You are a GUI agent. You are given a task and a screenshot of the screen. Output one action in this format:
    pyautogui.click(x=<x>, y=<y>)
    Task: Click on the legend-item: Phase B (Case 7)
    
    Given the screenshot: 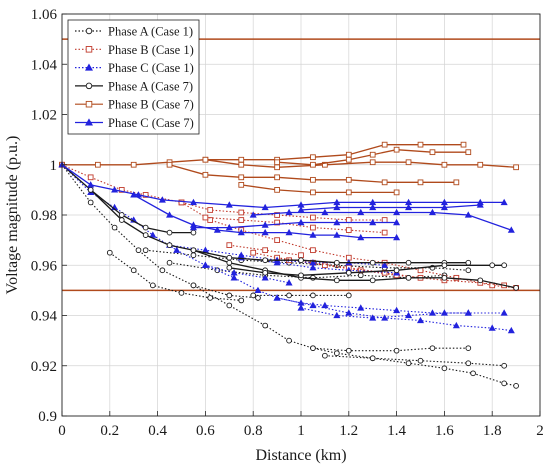 What is the action you would take?
    pyautogui.click(x=134, y=105)
    